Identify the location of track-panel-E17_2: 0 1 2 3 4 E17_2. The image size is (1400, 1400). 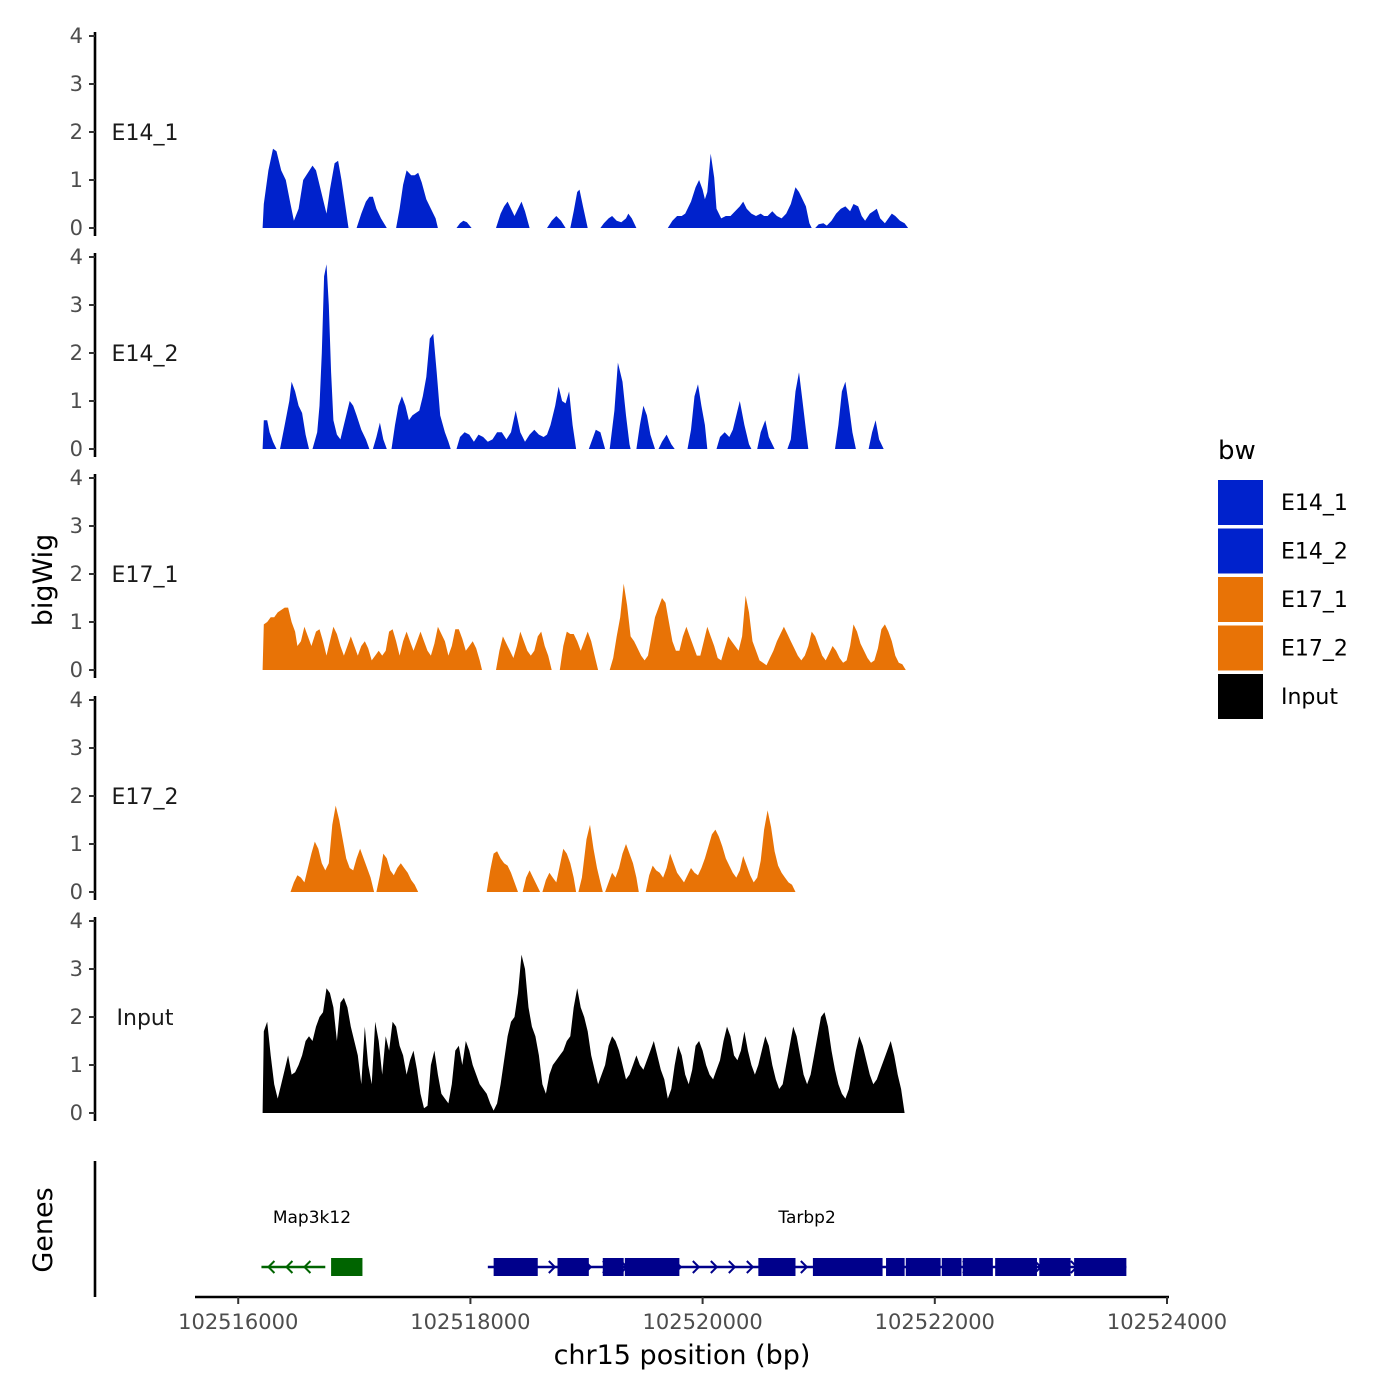
(433, 796).